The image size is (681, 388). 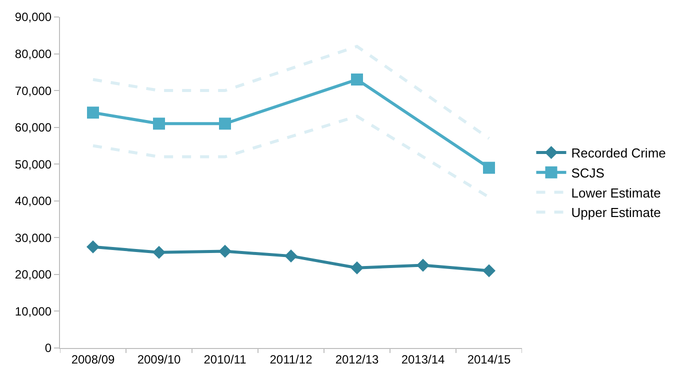 I want to click on x-tick-label: 2013/14, so click(x=423, y=359).